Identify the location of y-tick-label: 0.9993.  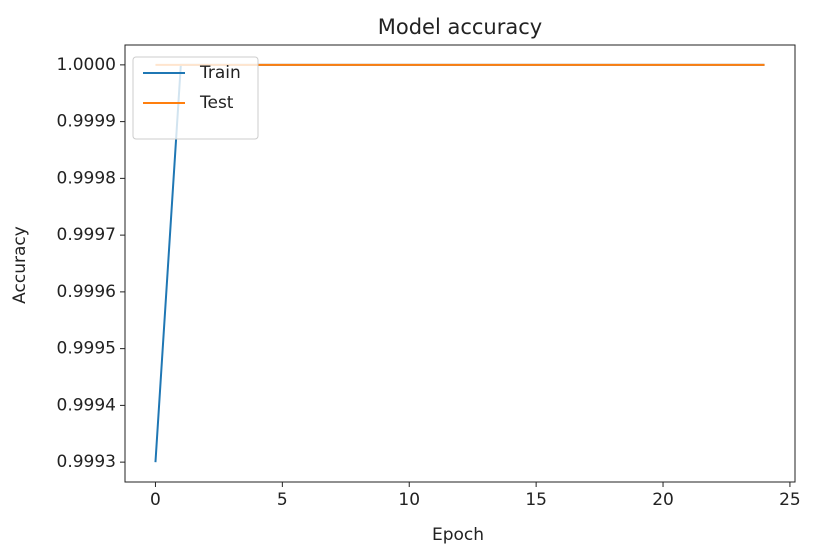
(86, 462).